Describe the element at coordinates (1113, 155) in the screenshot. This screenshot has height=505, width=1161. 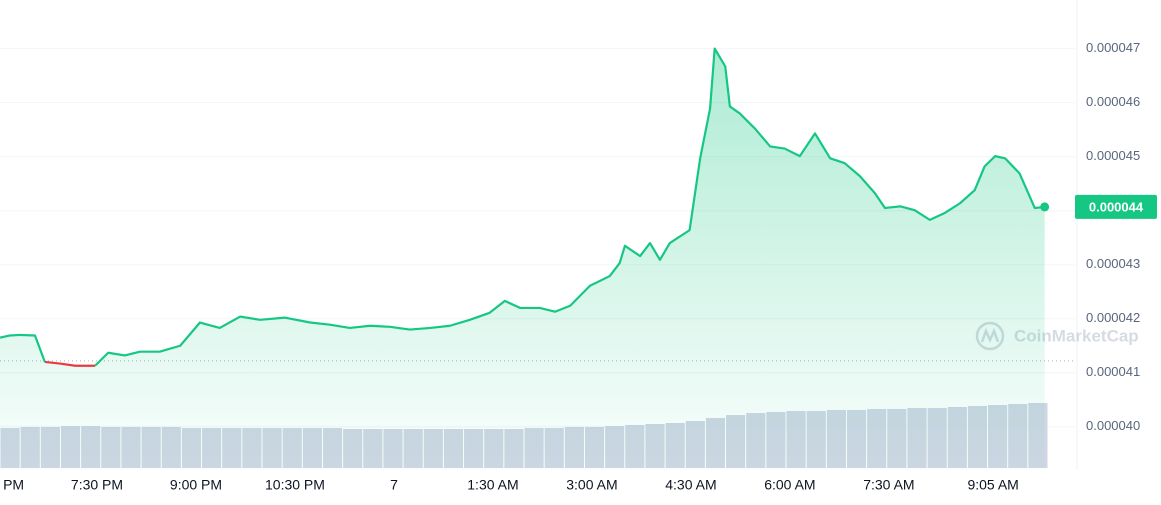
I see `y-tick-label: 0.000045` at that location.